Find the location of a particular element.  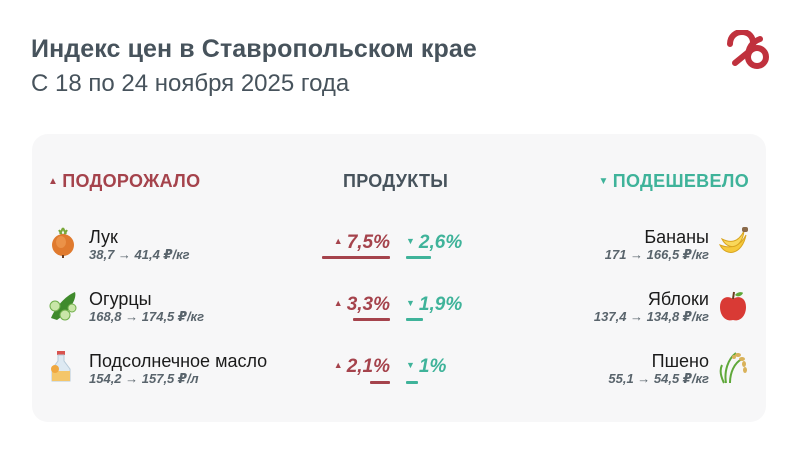

list-item-apples: Яблоки 137,4 → 134,8 ₽/кг is located at coordinates (651, 306).